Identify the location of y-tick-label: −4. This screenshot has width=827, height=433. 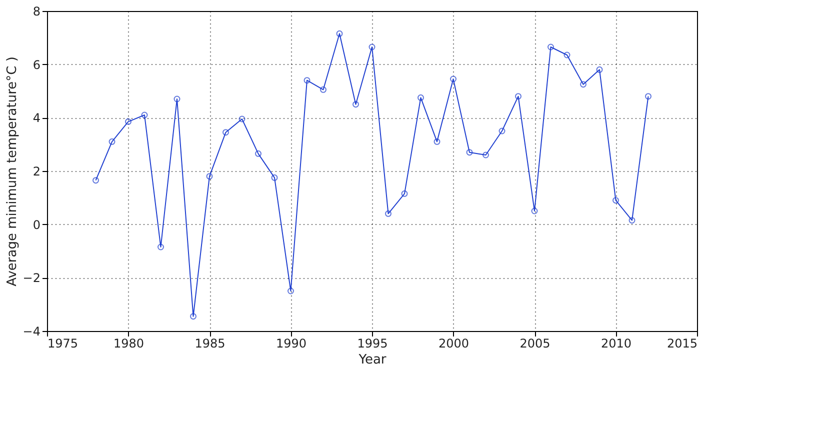
(31, 331).